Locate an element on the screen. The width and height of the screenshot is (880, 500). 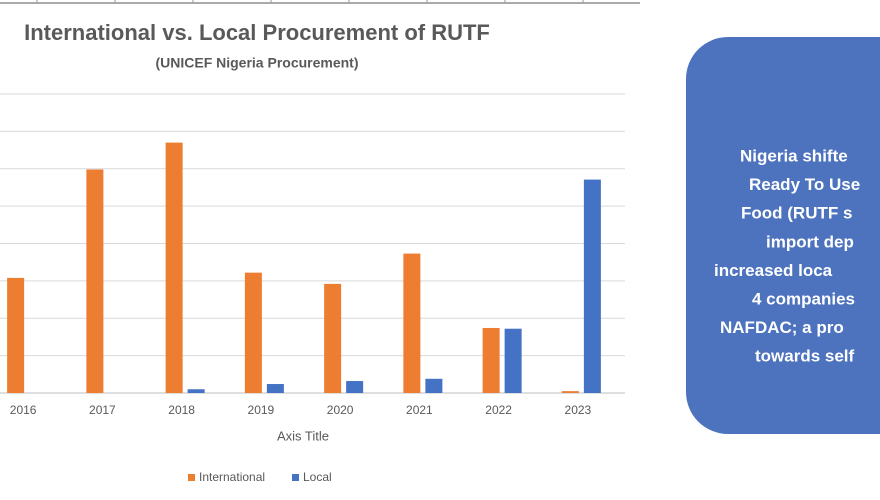
legend-label: International is located at coordinates (232, 477).